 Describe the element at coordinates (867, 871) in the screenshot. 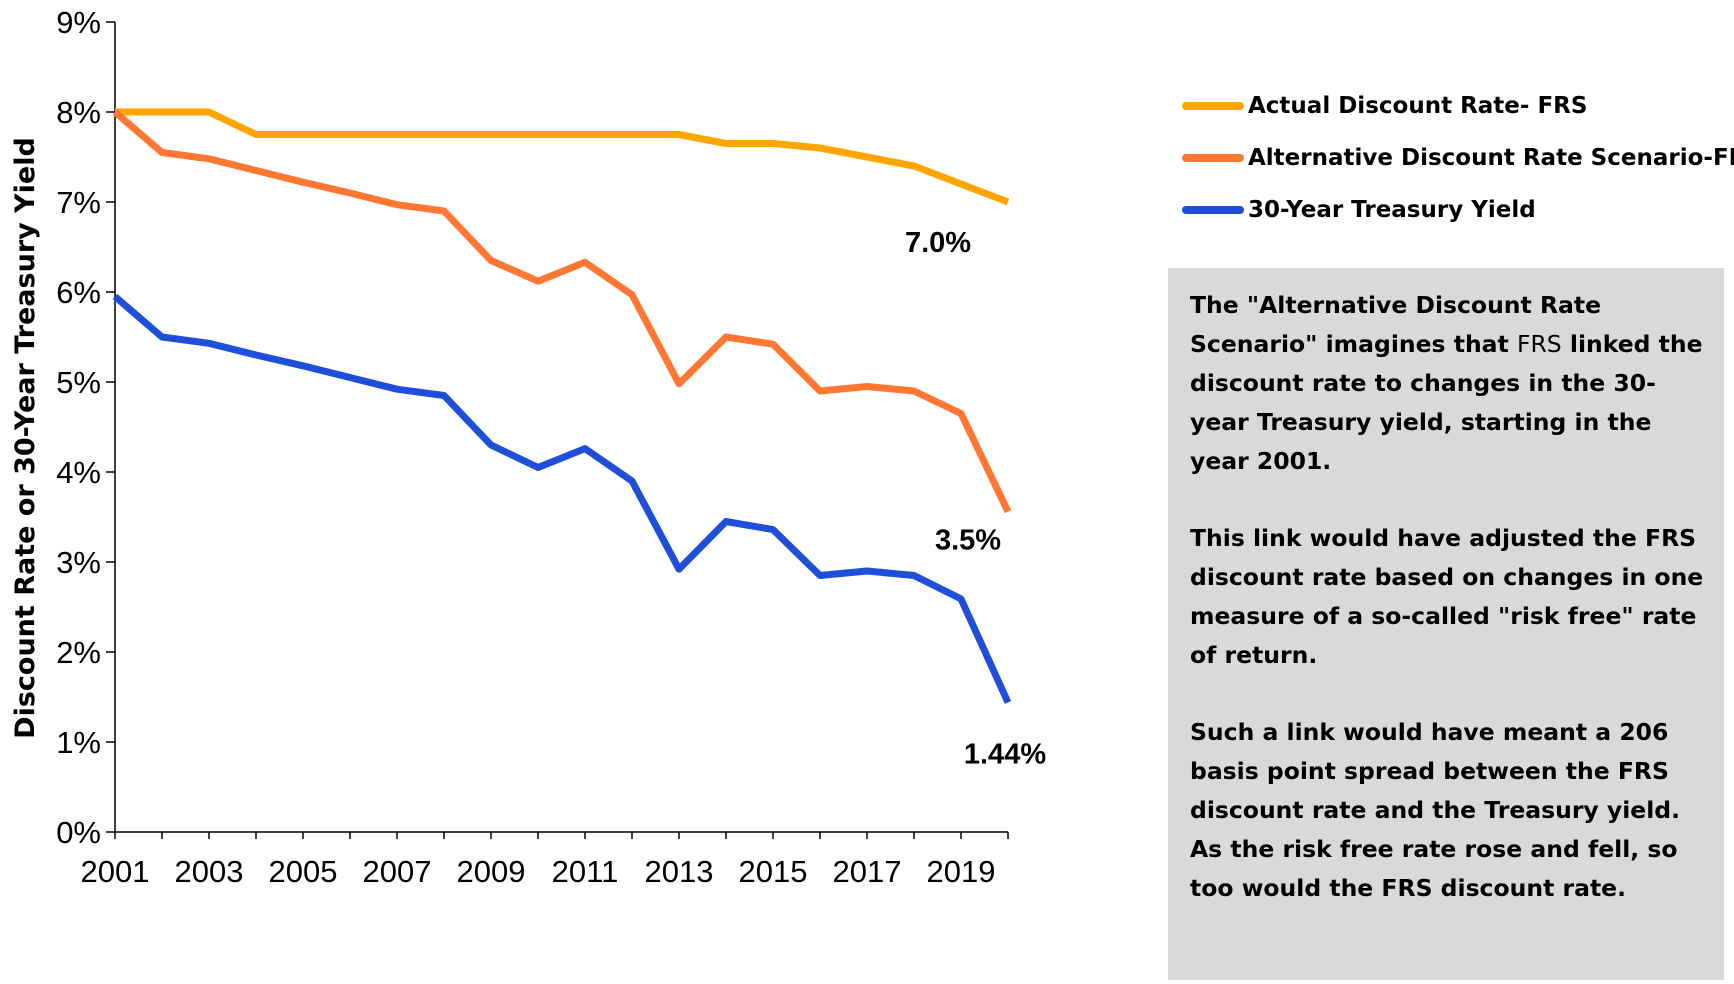

I see `x-tick-label: 2017` at that location.